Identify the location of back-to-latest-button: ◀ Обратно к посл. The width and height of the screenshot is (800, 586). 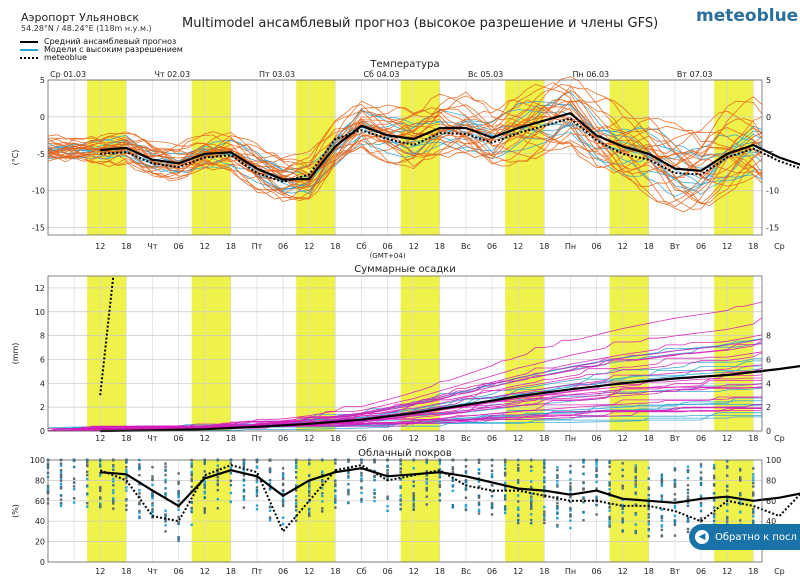
(744, 537).